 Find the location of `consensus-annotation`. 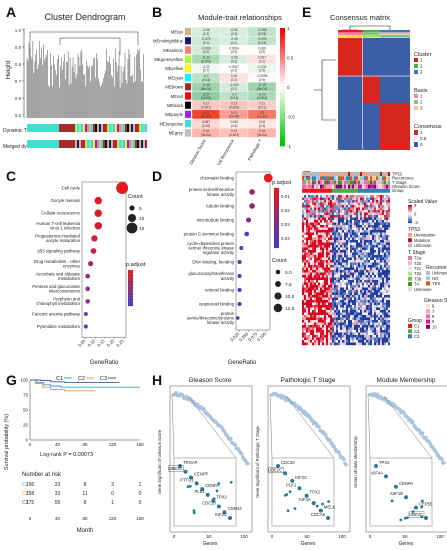

consensus-annotation is located at coordinates (350, 31).